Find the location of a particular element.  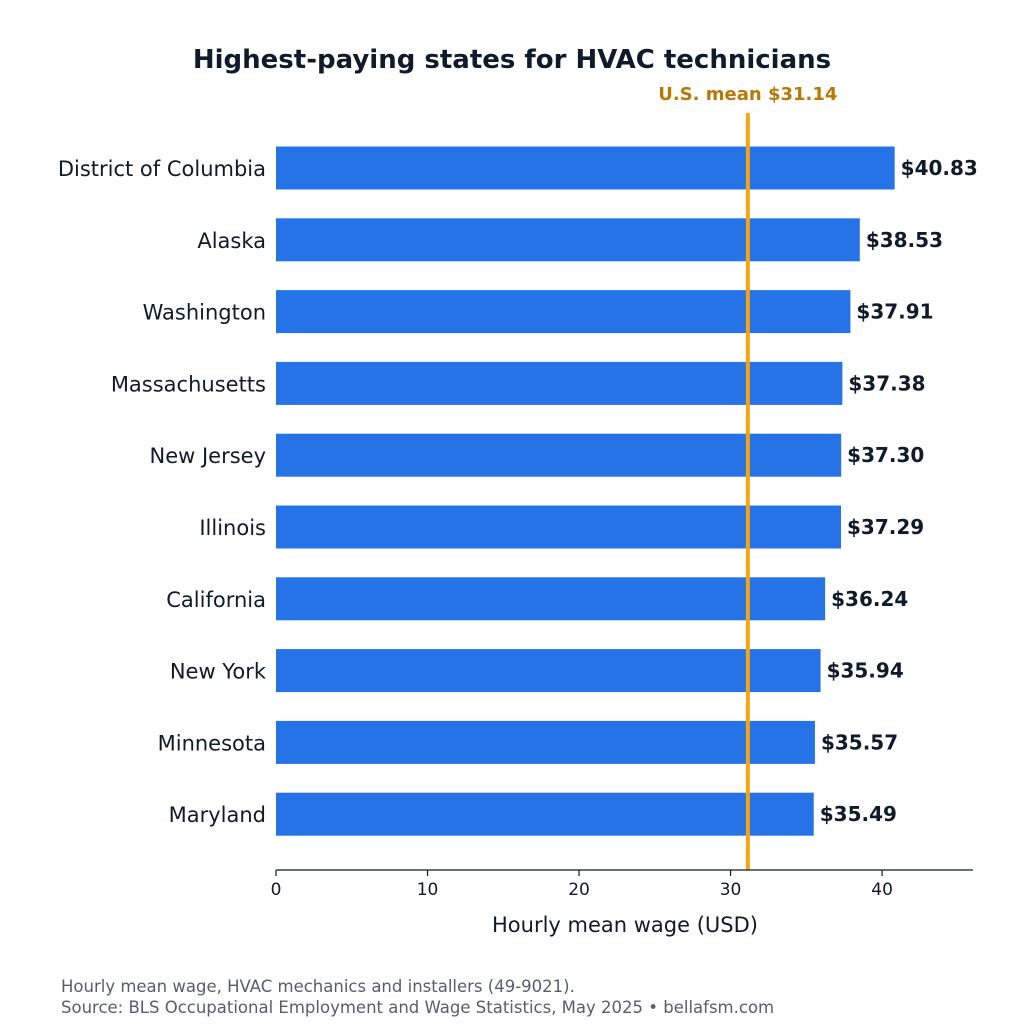

x-tick-label: 10 is located at coordinates (428, 890).